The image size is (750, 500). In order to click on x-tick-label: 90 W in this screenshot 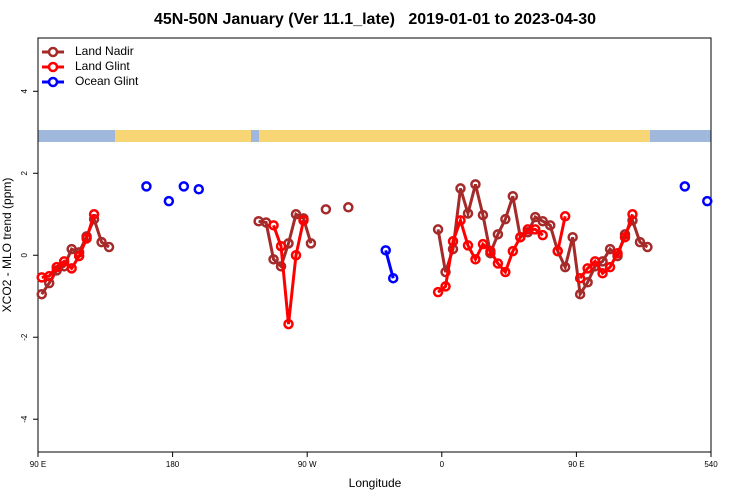, I will do `click(307, 464)`.